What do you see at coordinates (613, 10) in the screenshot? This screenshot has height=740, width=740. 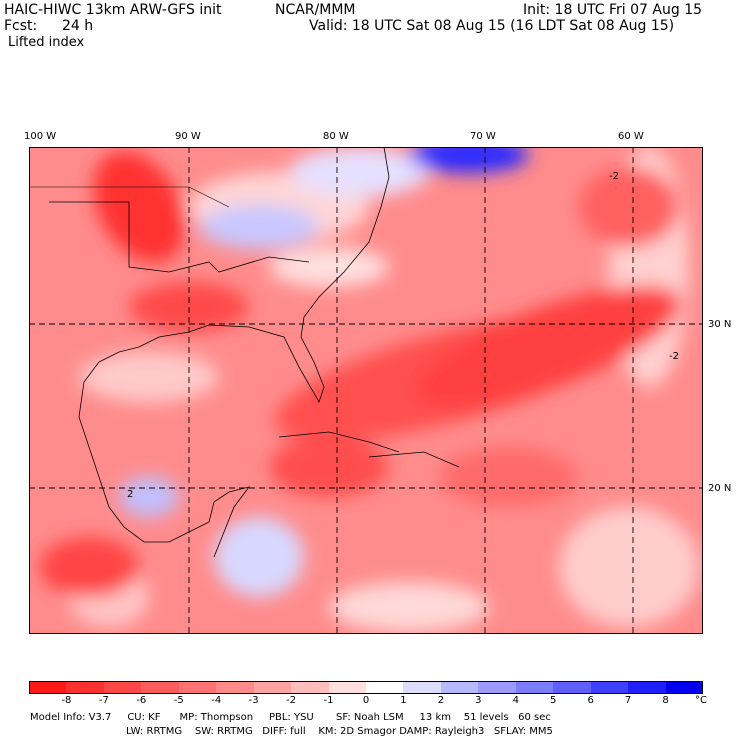 I see `init-time: Init: 18 UTC Fri 07 Aug 15` at bounding box center [613, 10].